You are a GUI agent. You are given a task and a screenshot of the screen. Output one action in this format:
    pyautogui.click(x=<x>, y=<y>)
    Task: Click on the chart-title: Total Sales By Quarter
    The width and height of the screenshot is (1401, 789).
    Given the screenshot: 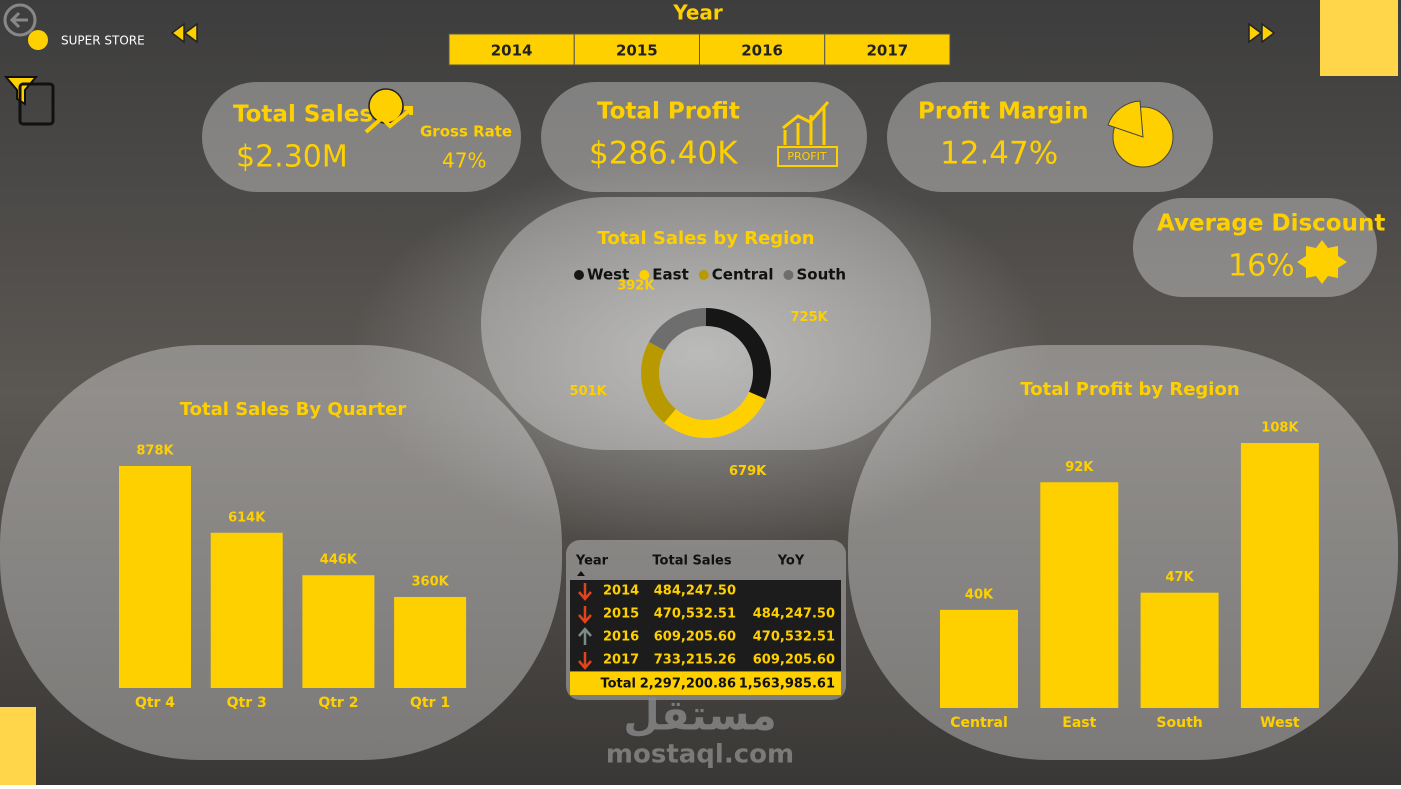 What is the action you would take?
    pyautogui.click(x=293, y=409)
    